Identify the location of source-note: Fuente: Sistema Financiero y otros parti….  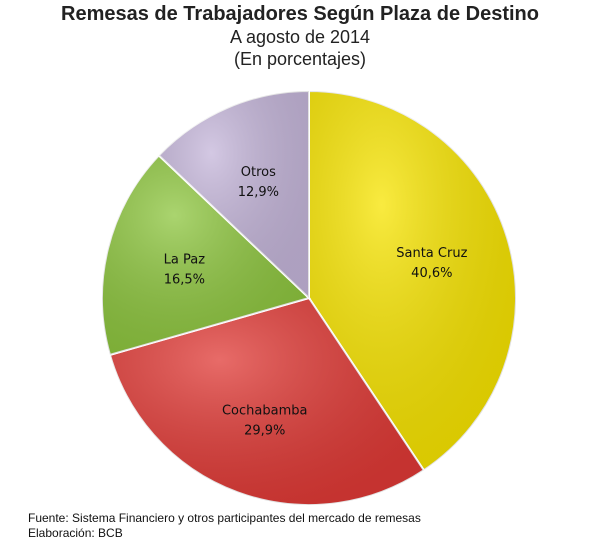
(224, 518).